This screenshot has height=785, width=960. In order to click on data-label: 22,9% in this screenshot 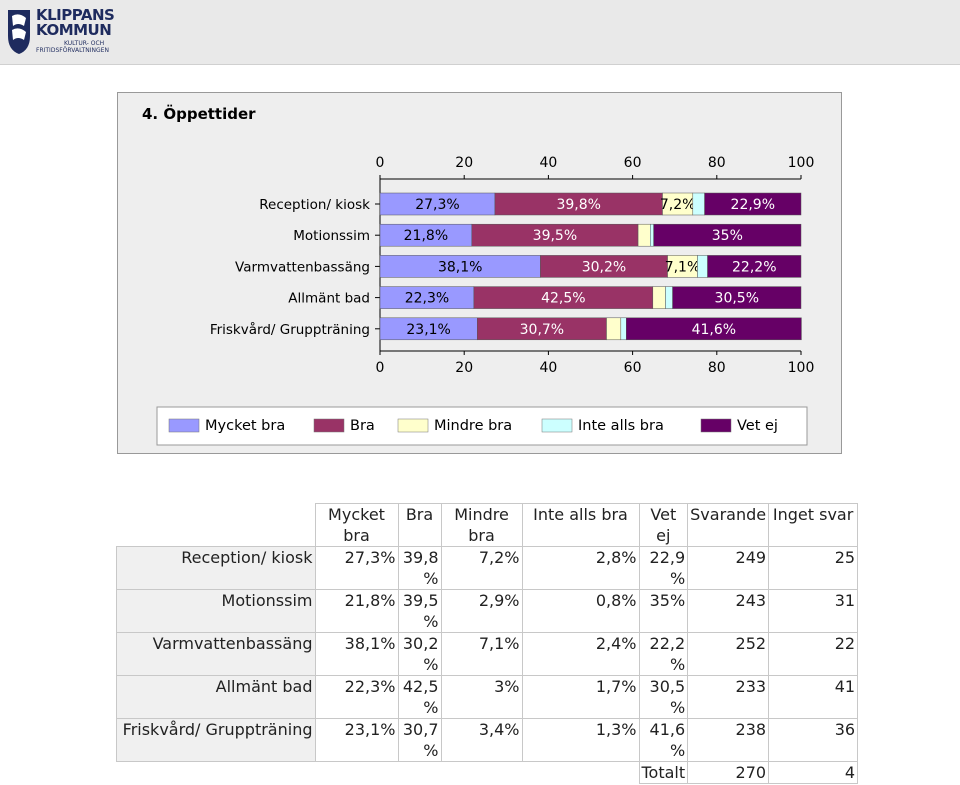, I will do `click(753, 205)`.